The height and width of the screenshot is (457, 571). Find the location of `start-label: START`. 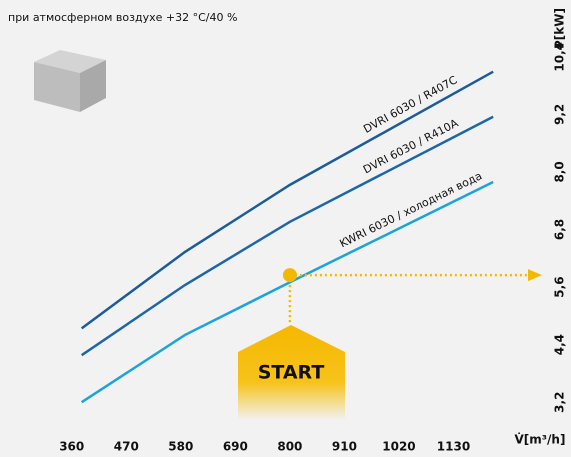

start-label: START is located at coordinates (291, 373).